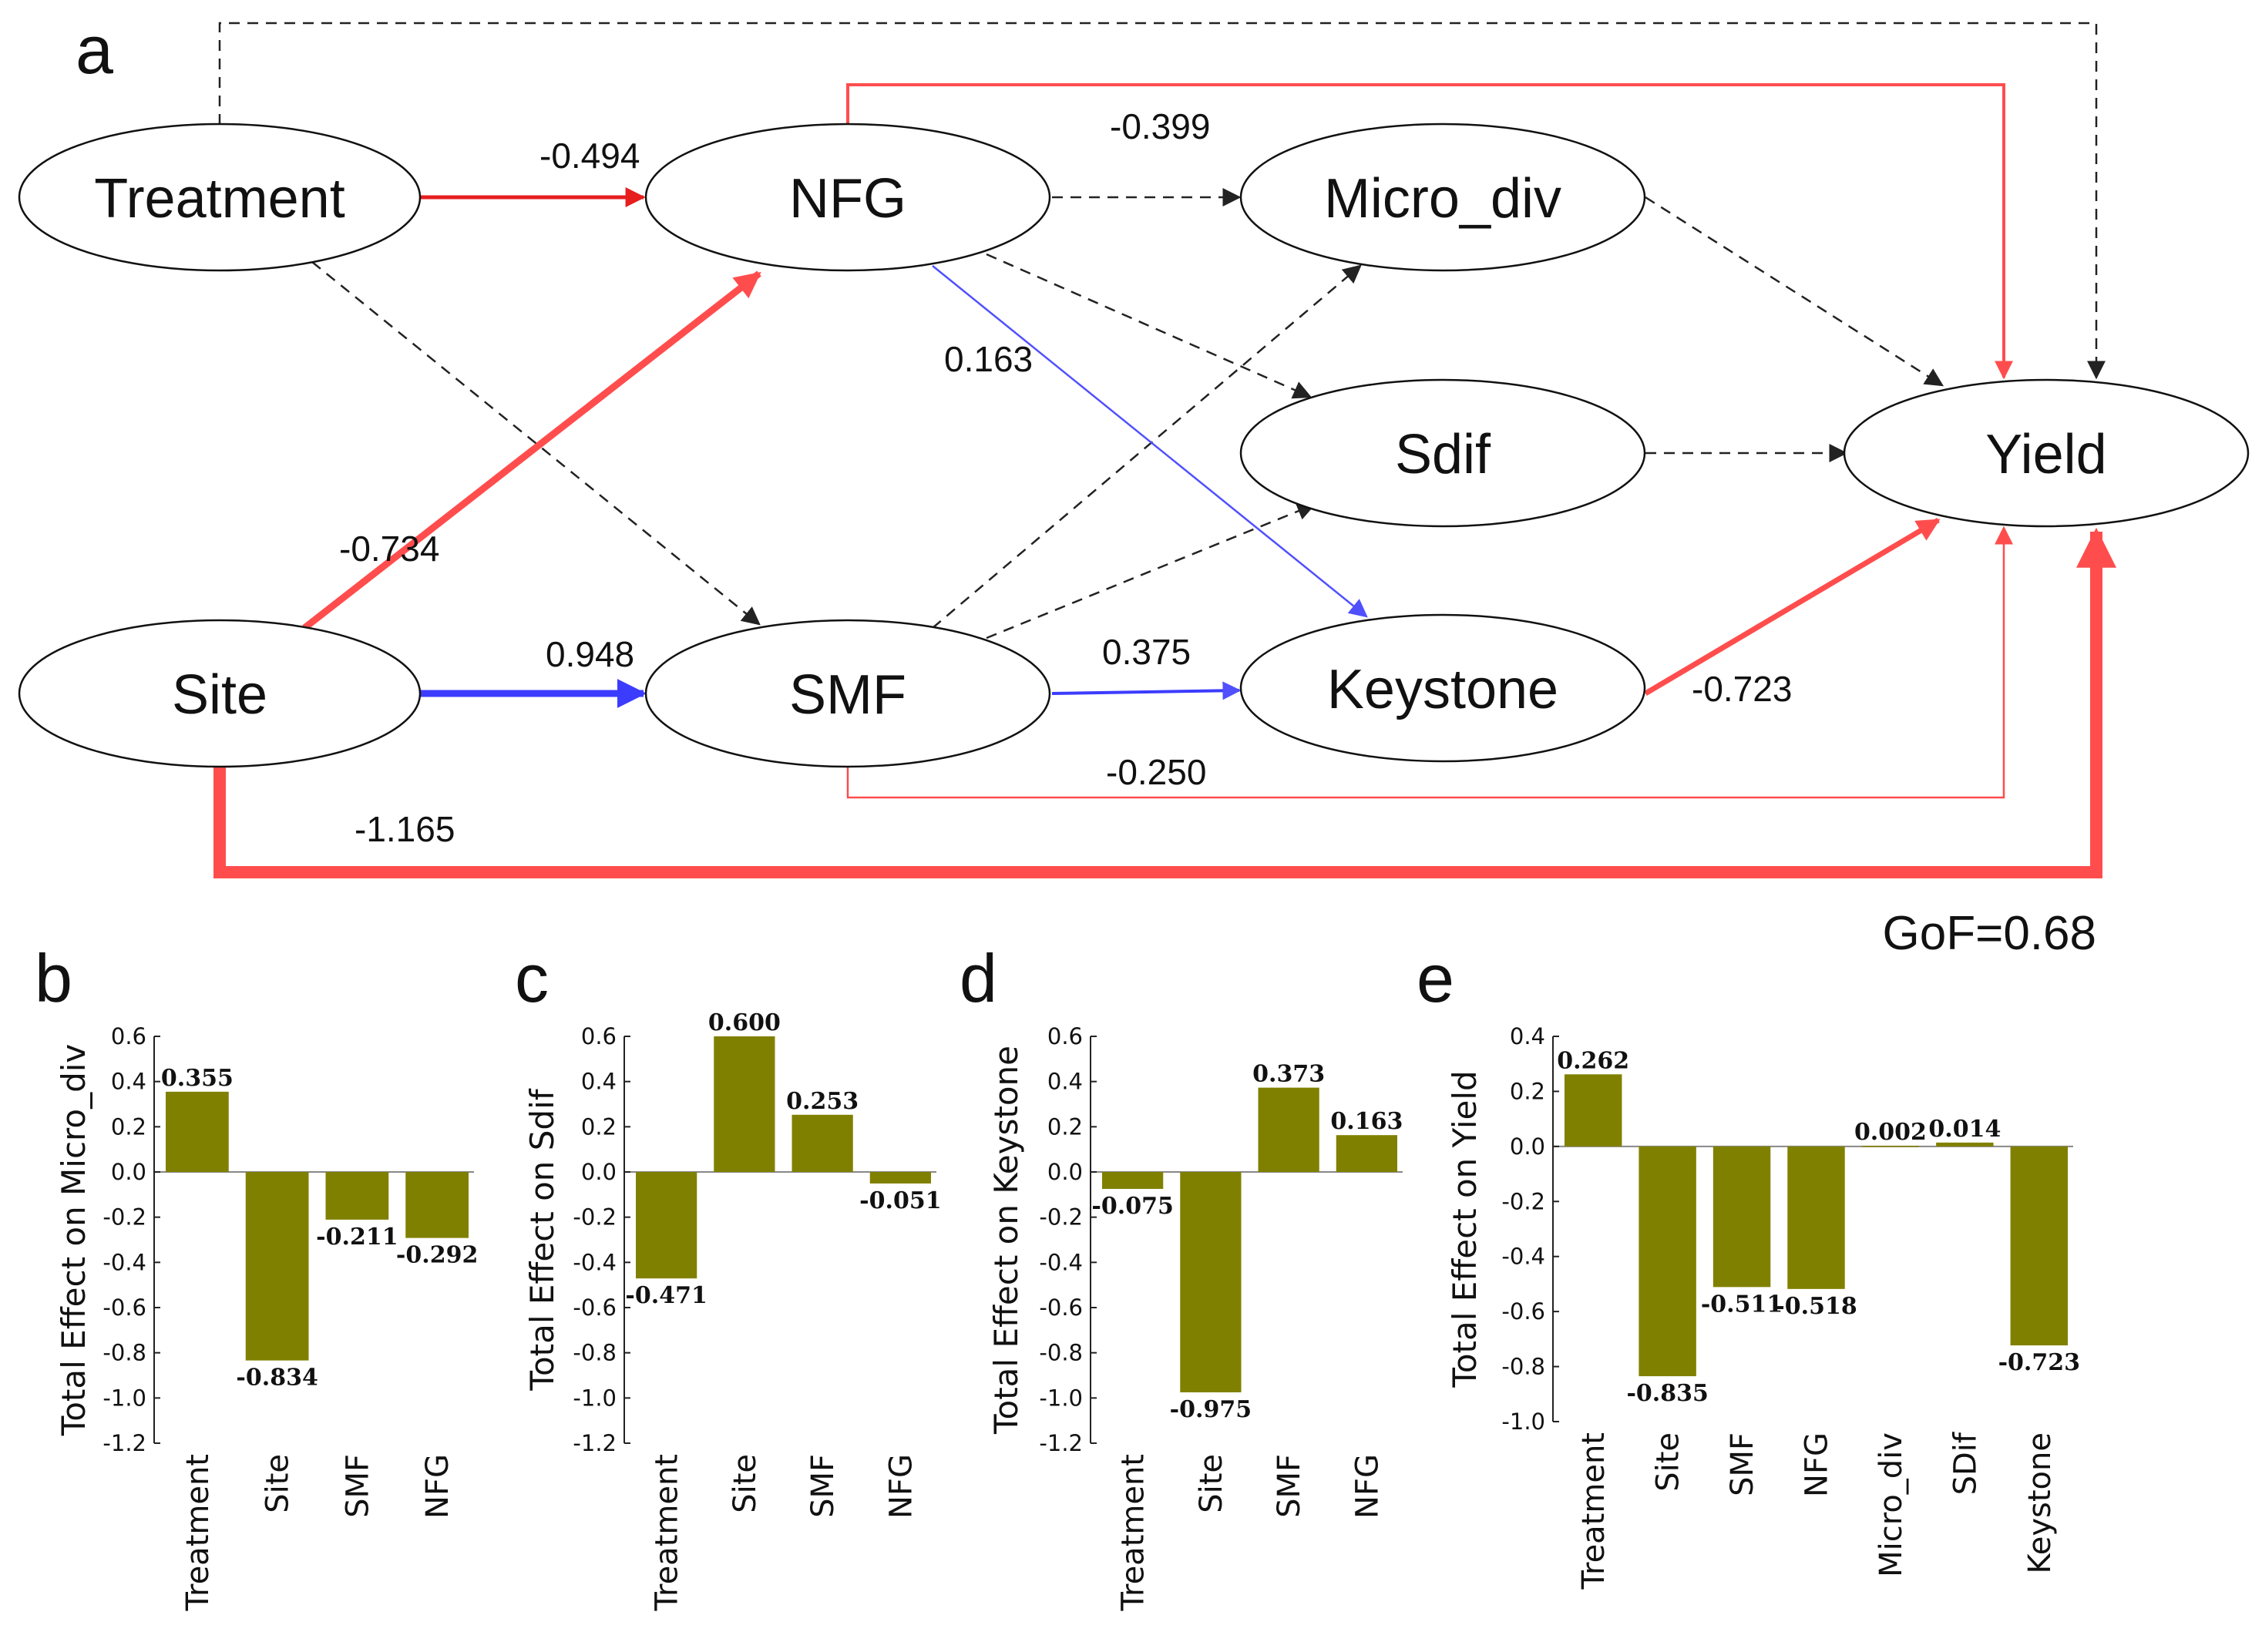 Image resolution: width=2262 pixels, height=1652 pixels. I want to click on bar-value-label: 0.600, so click(744, 1023).